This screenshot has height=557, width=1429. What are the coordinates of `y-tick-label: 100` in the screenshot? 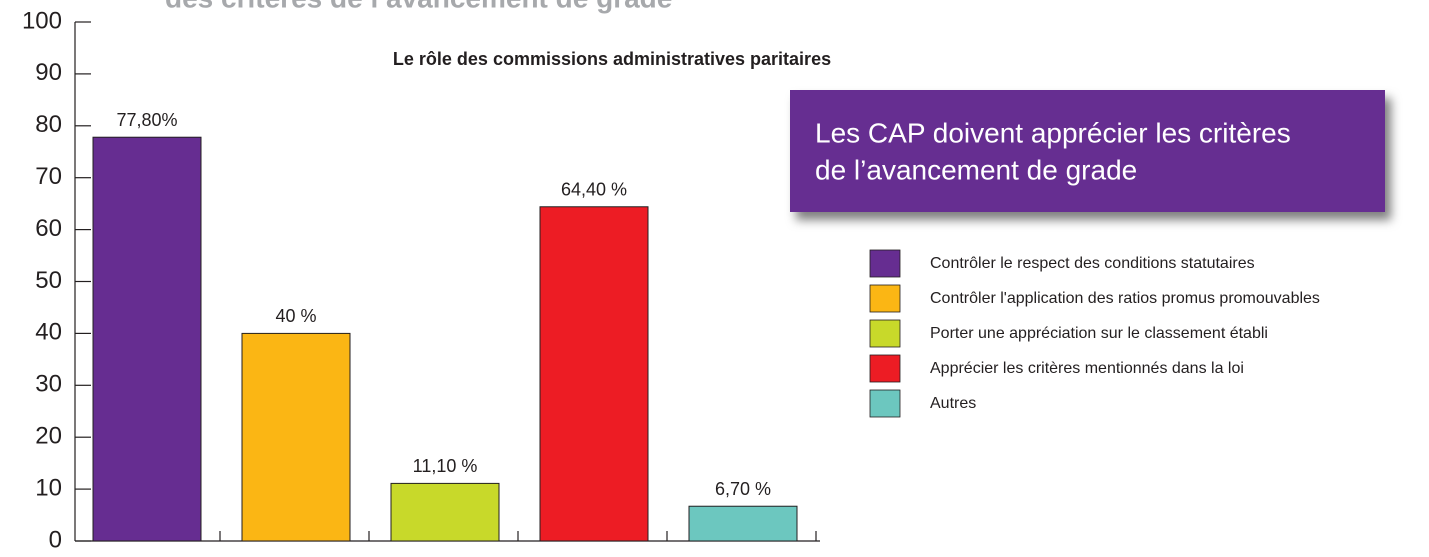 It's located at (42, 20).